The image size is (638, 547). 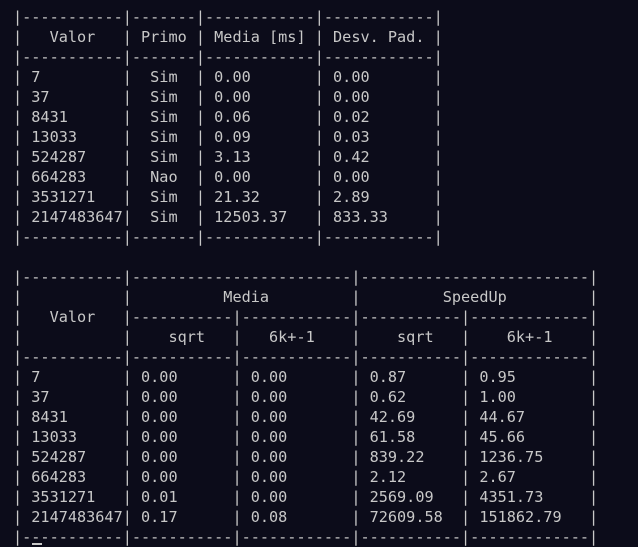 I want to click on terminal-line: | 13033 | Sim | 0.09 | 0.03 |, so click(x=228, y=137).